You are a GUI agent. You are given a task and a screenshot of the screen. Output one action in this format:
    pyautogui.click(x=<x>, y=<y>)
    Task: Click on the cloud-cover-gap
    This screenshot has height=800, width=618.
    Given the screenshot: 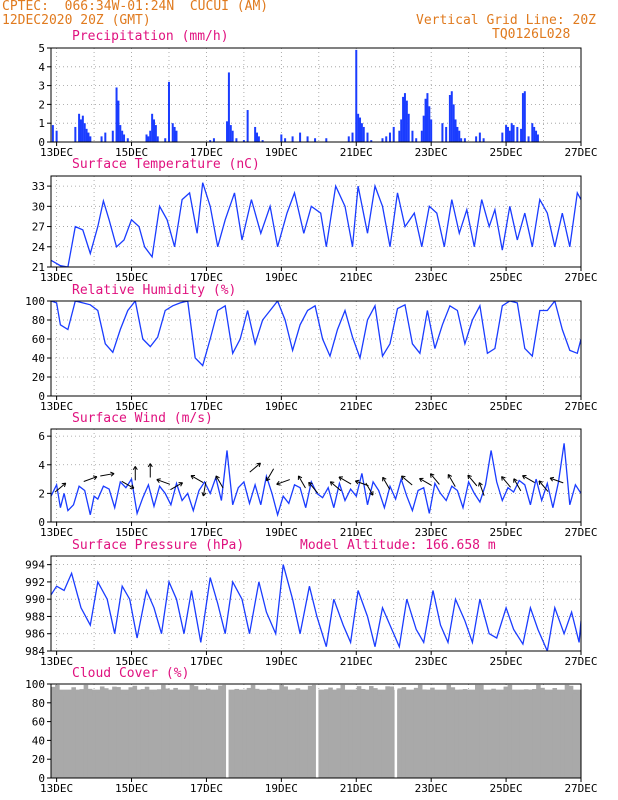 What is the action you would take?
    pyautogui.click(x=317, y=731)
    